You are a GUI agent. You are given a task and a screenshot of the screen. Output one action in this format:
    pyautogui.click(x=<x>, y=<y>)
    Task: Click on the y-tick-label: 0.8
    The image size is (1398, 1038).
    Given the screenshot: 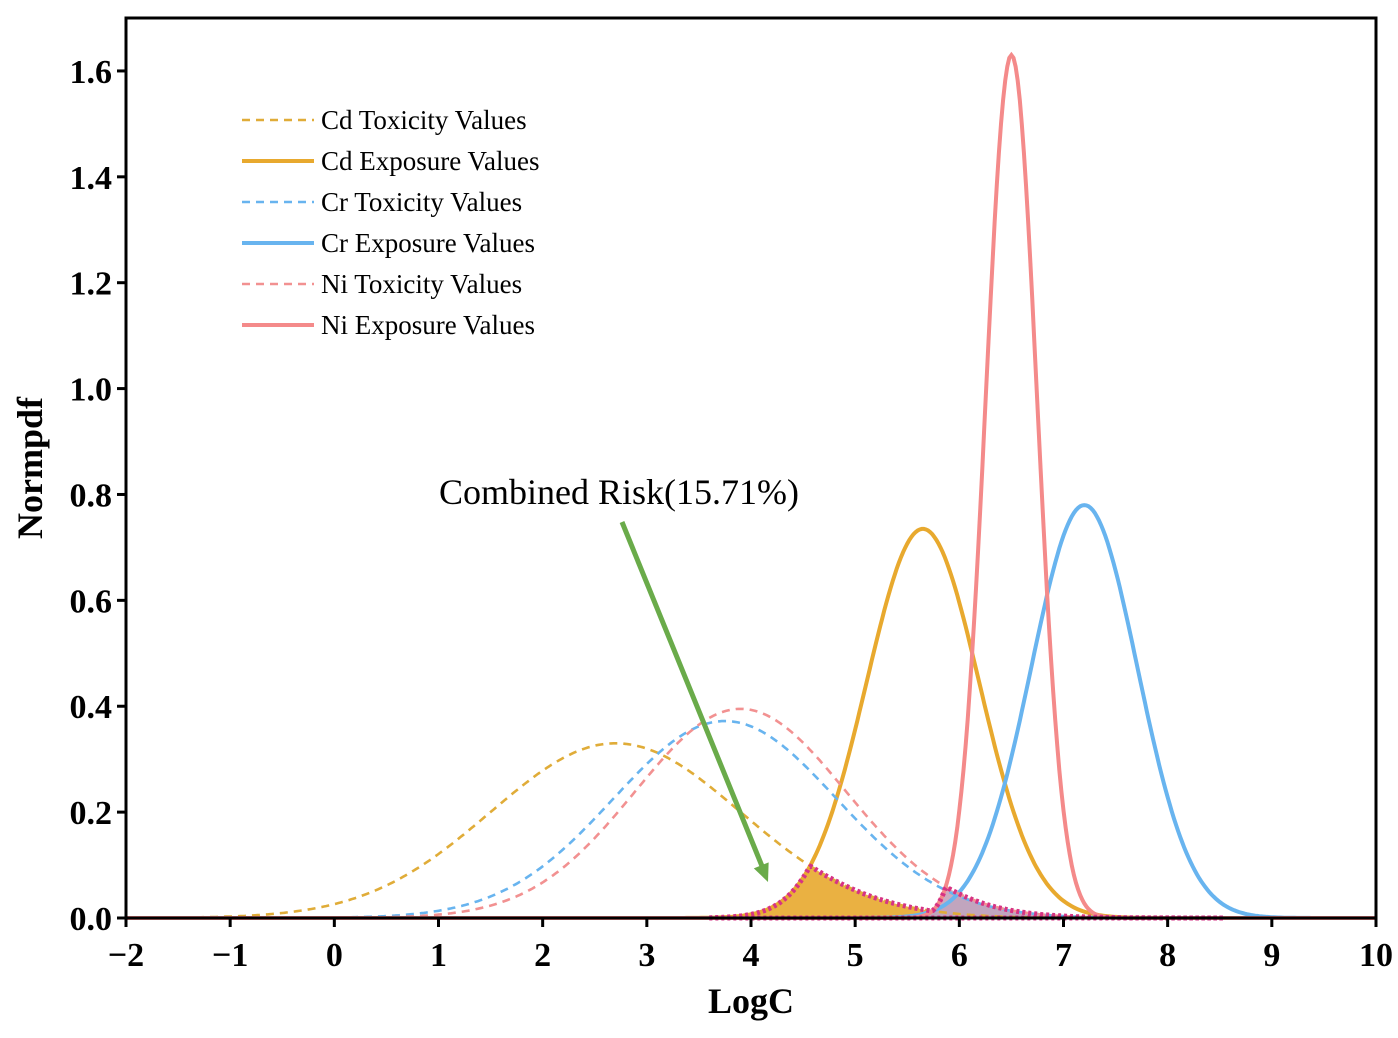 What is the action you would take?
    pyautogui.click(x=91, y=495)
    